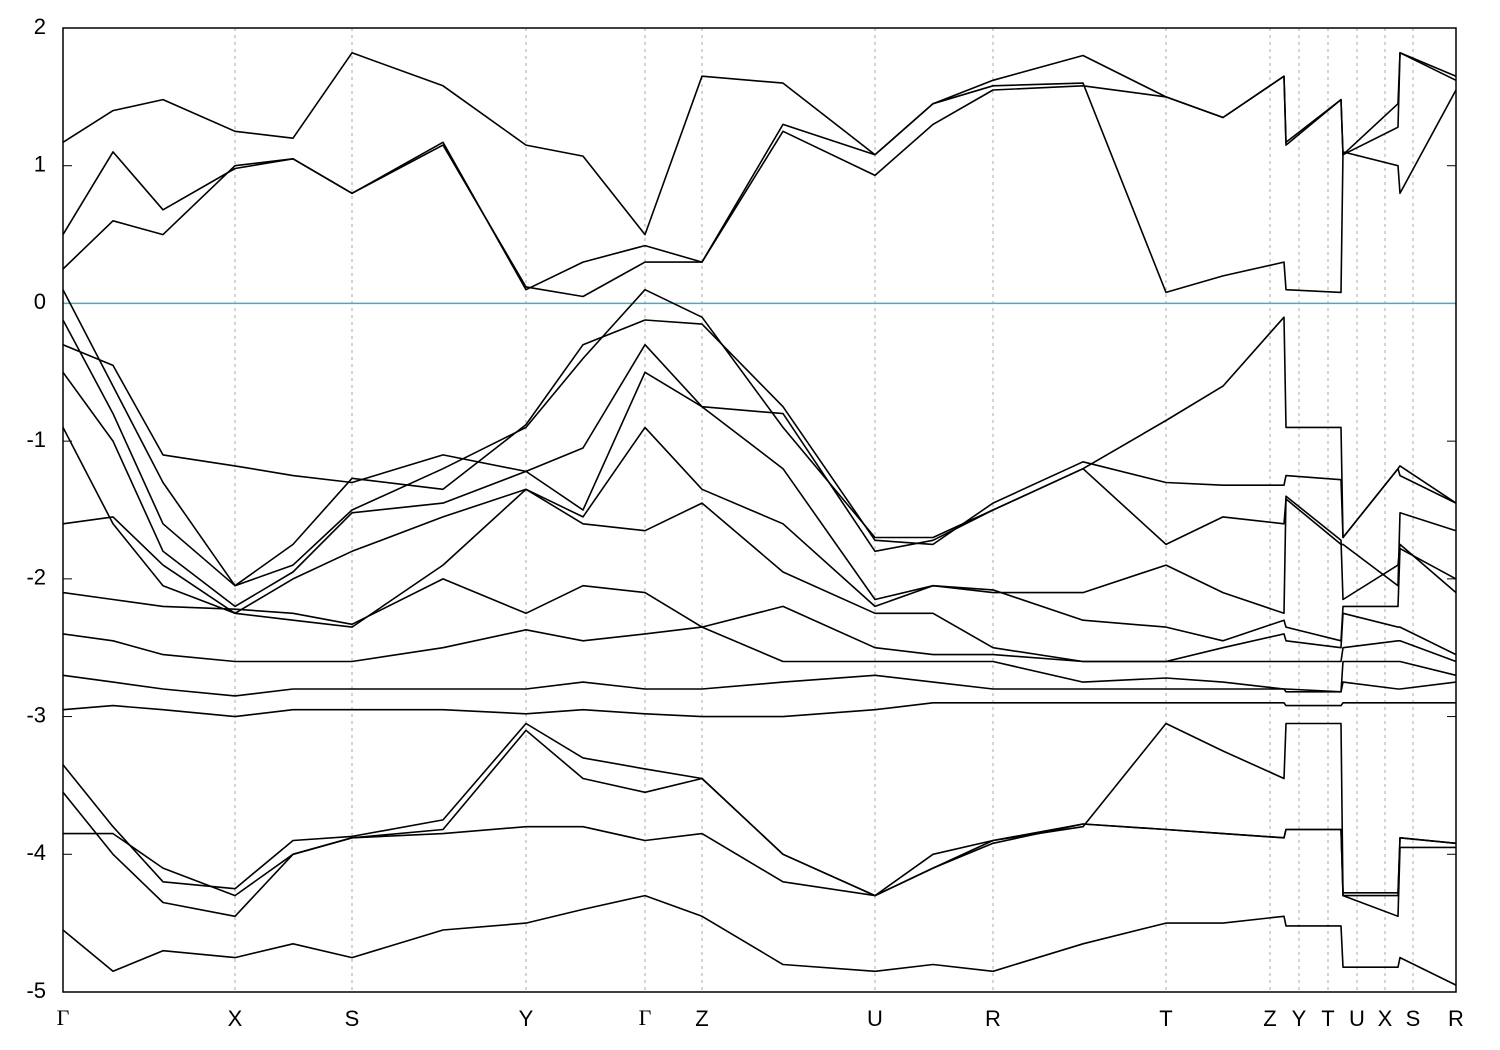  What do you see at coordinates (36, 714) in the screenshot?
I see `y-tick-label: -3` at bounding box center [36, 714].